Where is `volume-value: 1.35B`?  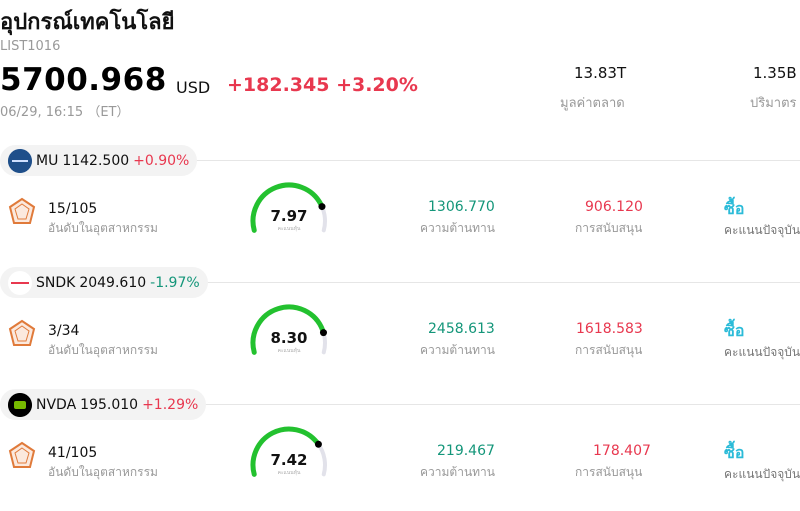
volume-value: 1.35B is located at coordinates (775, 73).